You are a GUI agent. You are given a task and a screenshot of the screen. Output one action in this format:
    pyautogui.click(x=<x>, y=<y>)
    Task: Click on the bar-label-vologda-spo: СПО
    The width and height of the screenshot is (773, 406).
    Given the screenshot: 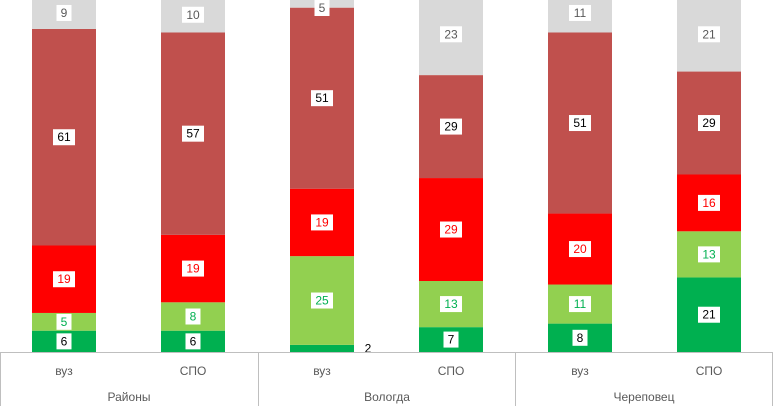 What is the action you would take?
    pyautogui.click(x=451, y=371)
    